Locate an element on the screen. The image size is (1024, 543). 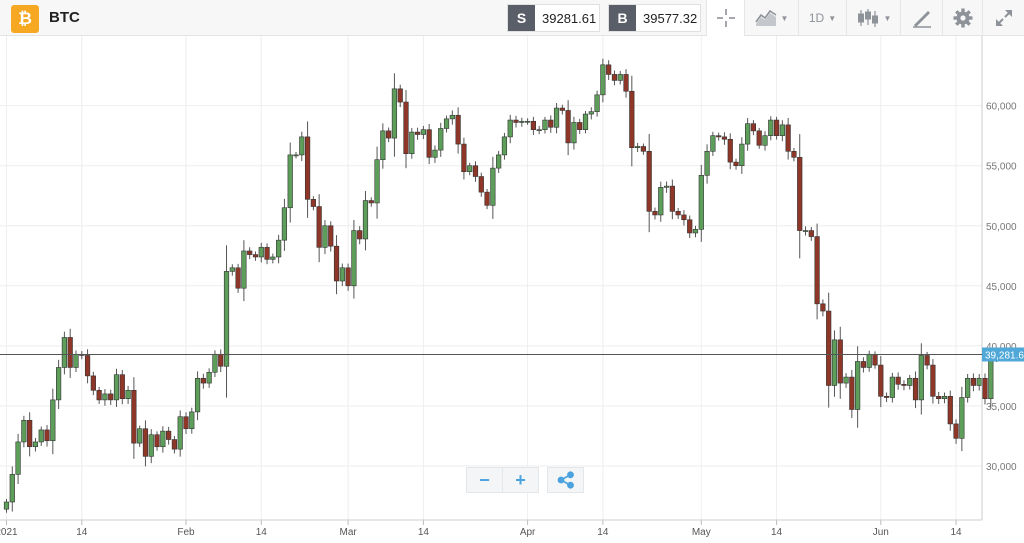
x-tick-label: Mar is located at coordinates (348, 532).